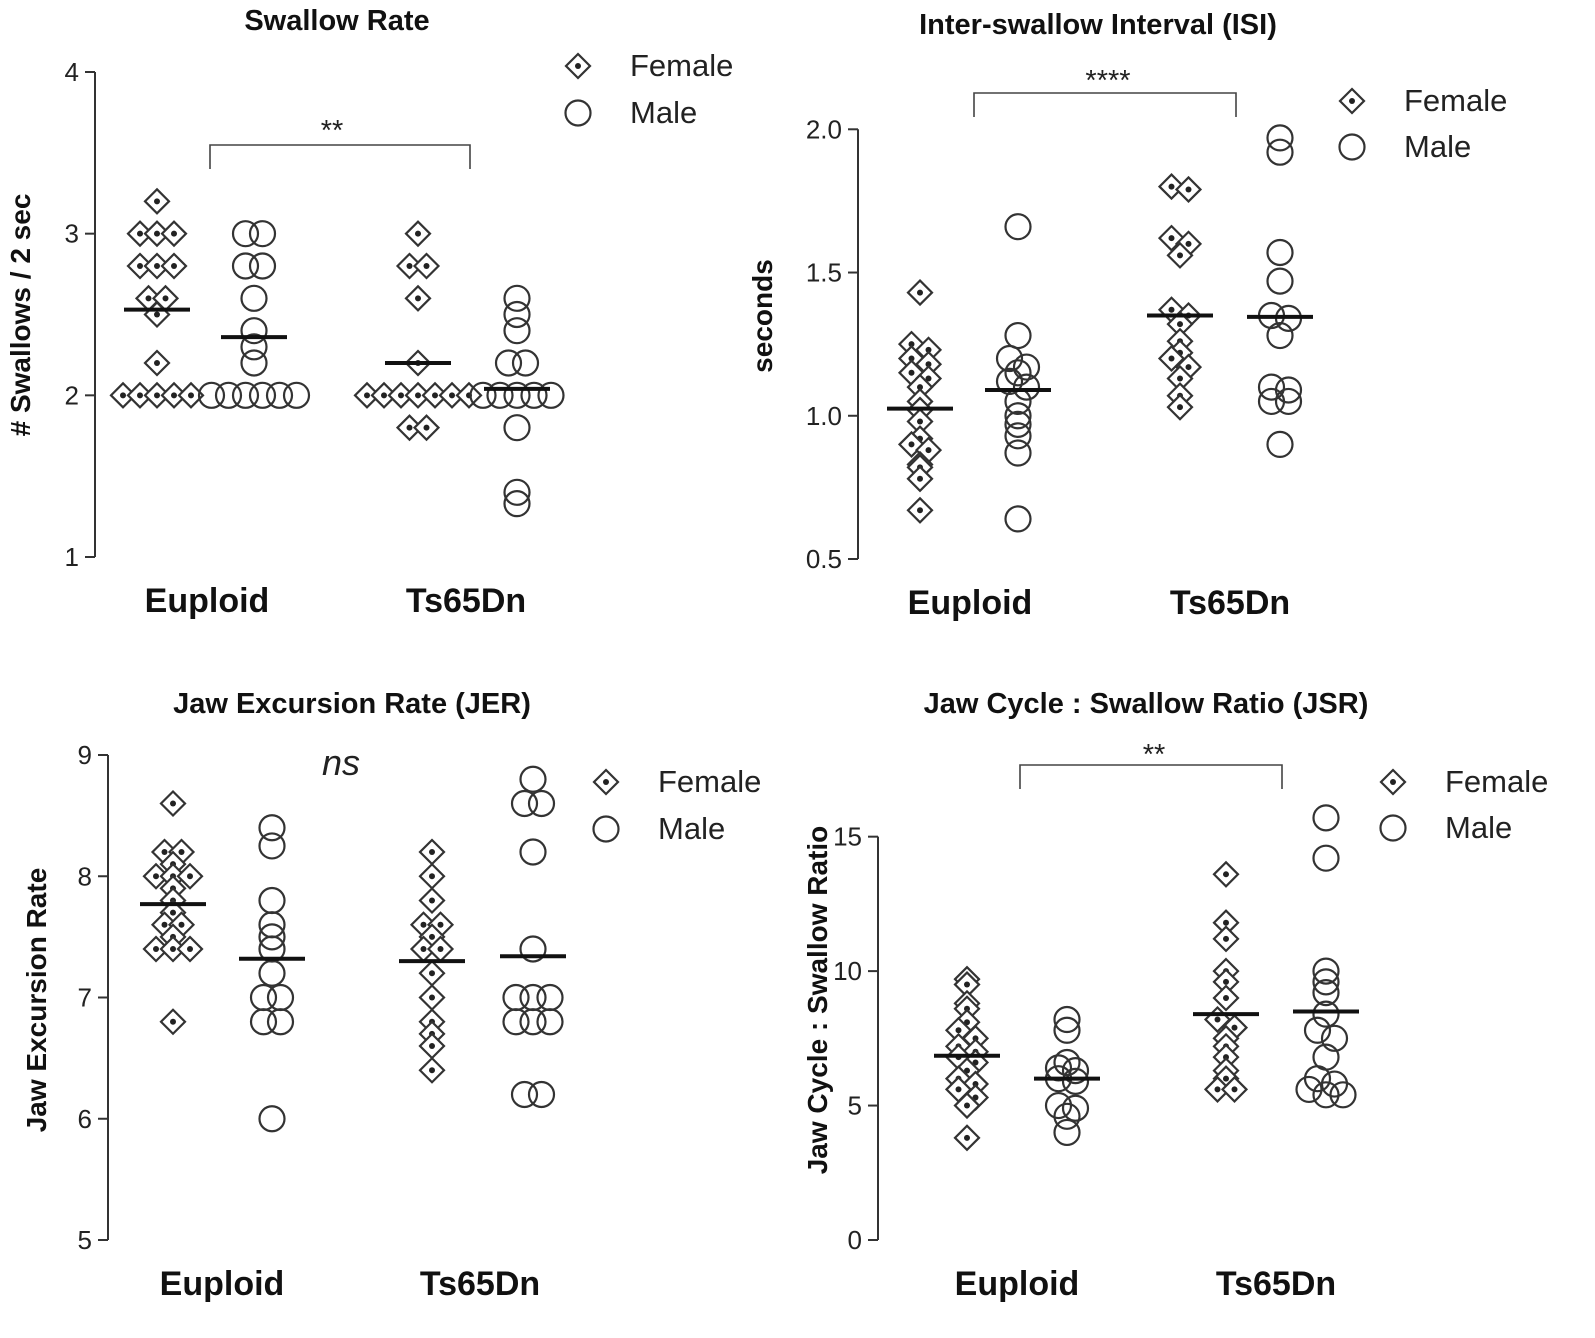  Describe the element at coordinates (1393, 782) in the screenshot. I see `legend-female-marker-dot` at that location.